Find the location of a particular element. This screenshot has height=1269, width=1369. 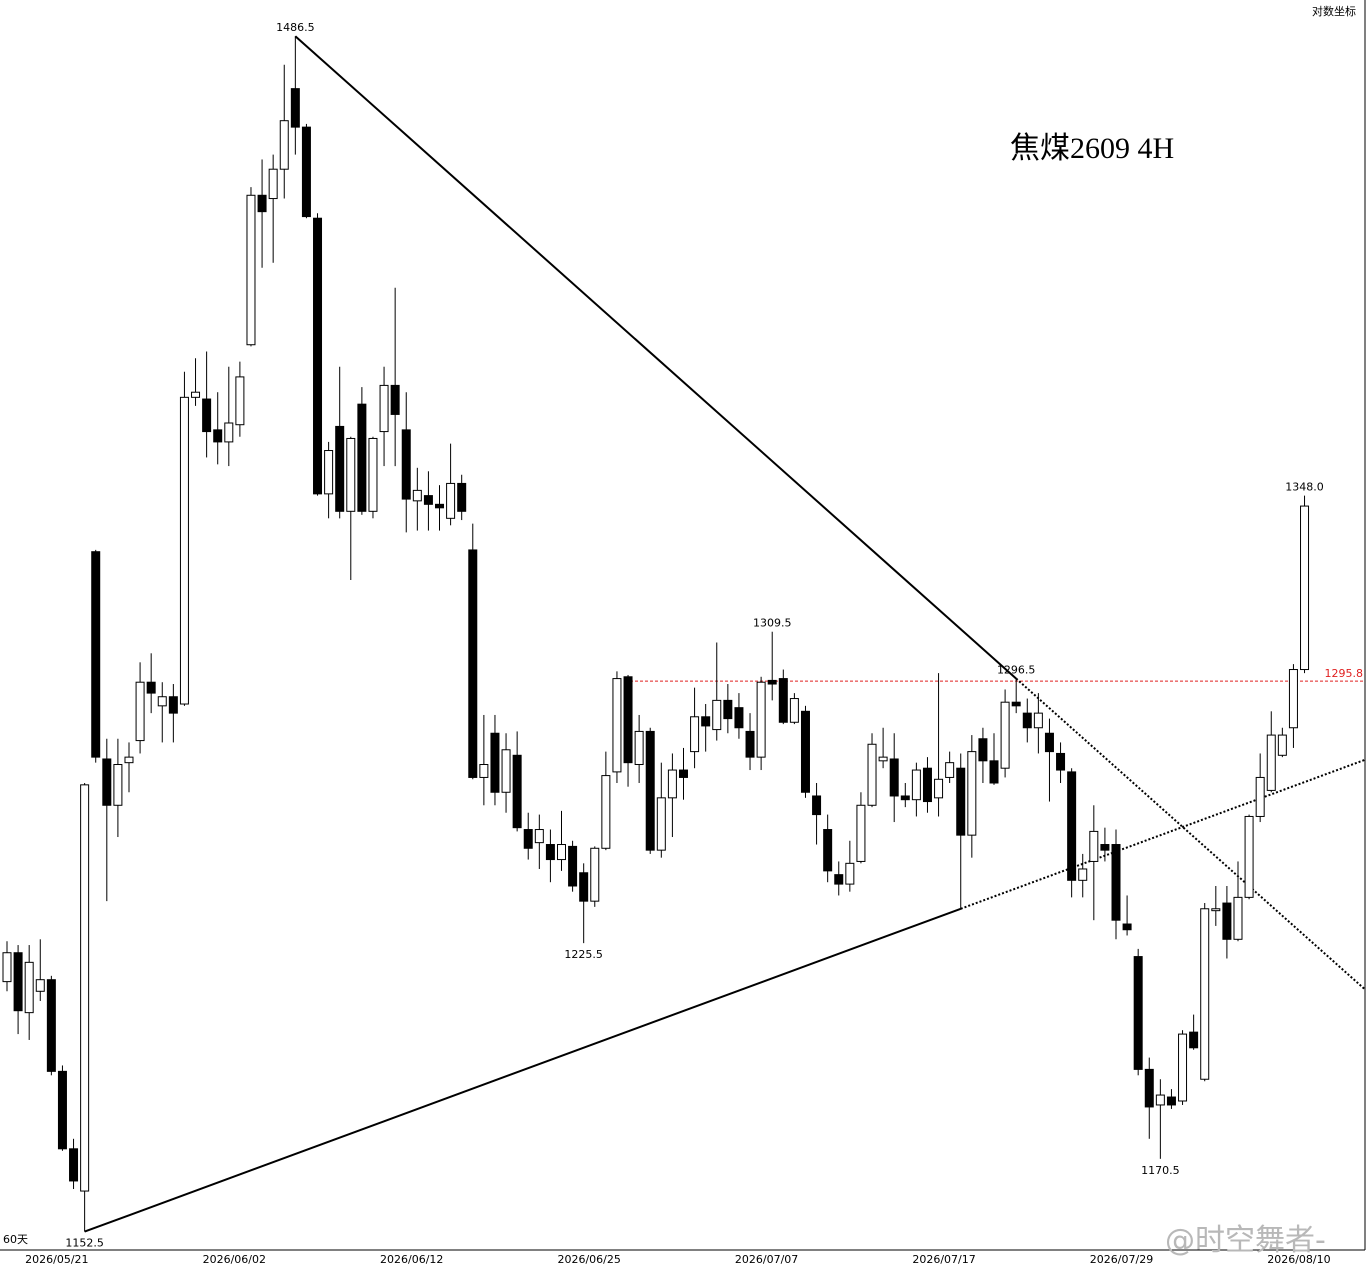

chart-title: 焦煤2609 4H is located at coordinates (1092, 148).